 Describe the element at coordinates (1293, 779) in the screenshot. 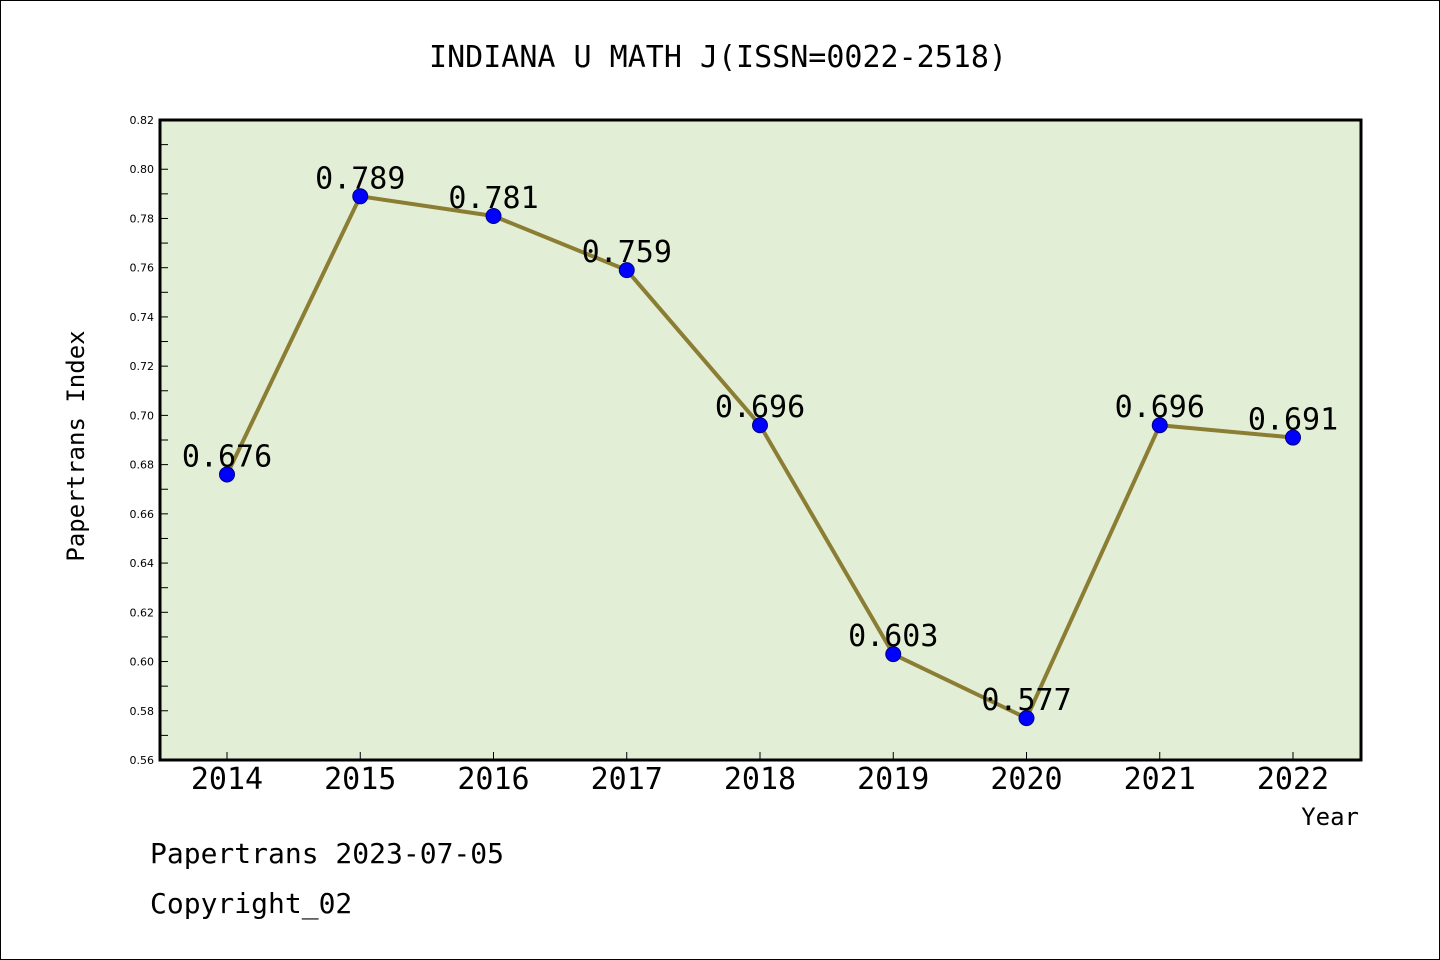

I see `x-tick-label: 2022` at that location.